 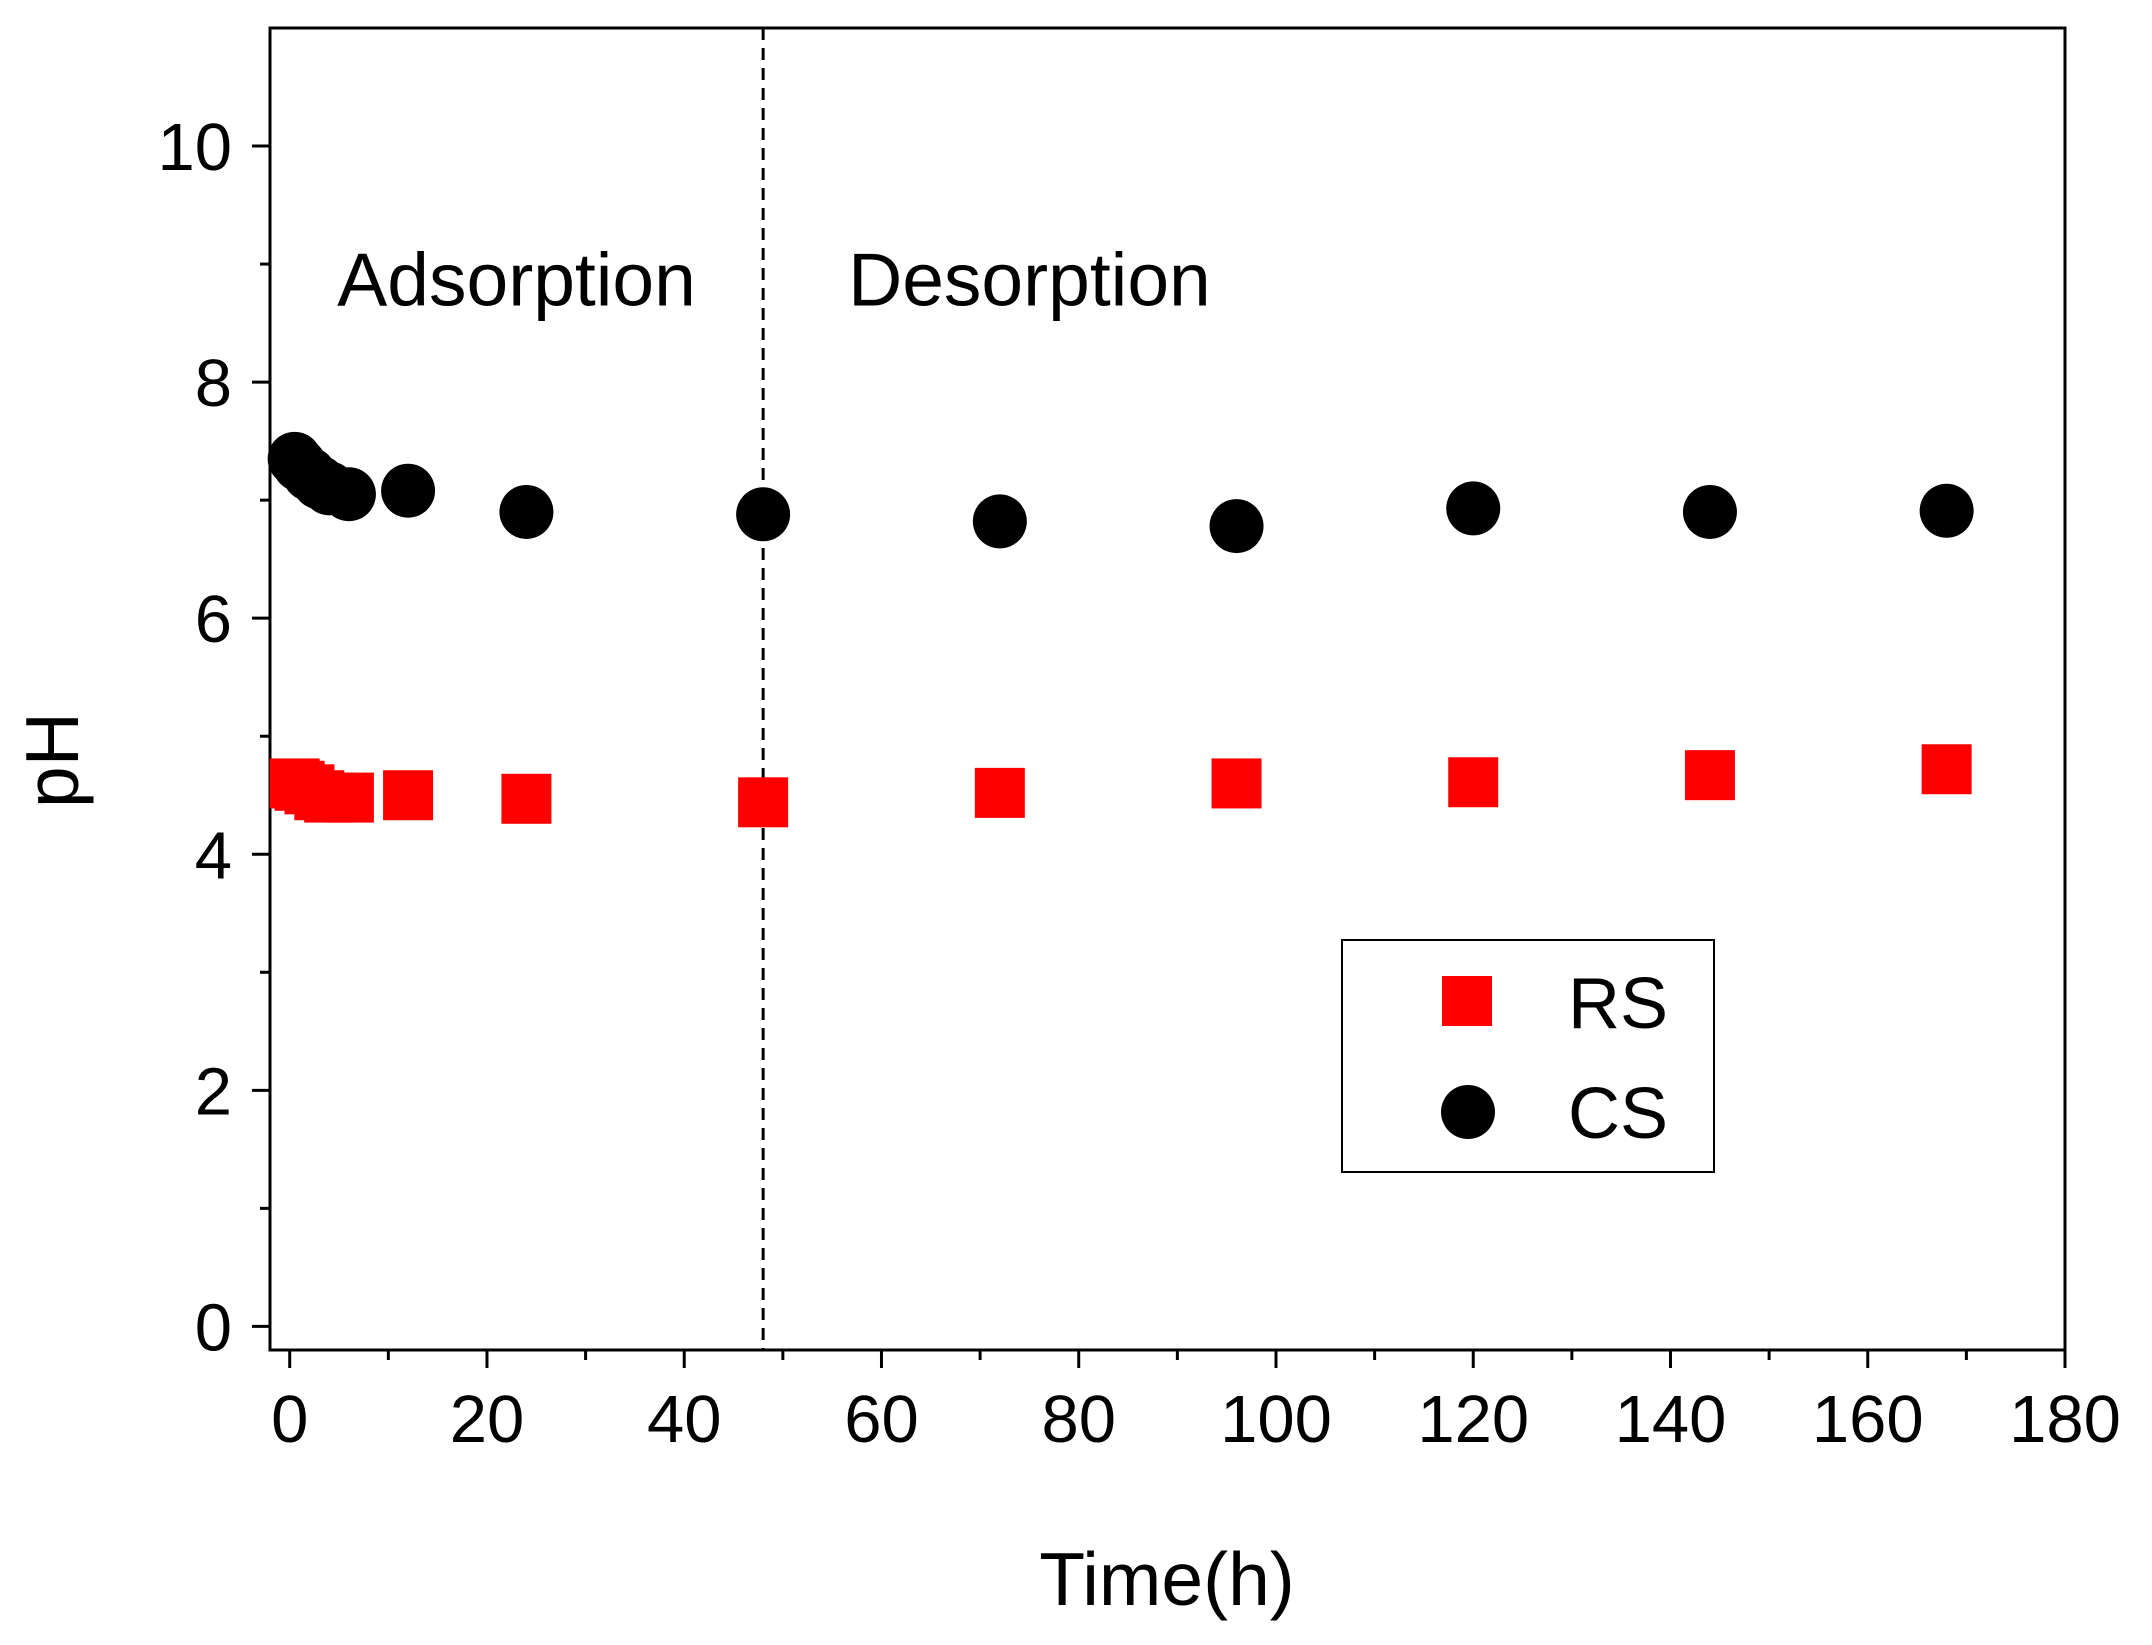 I want to click on x-tick-label: 20, so click(x=487, y=1419).